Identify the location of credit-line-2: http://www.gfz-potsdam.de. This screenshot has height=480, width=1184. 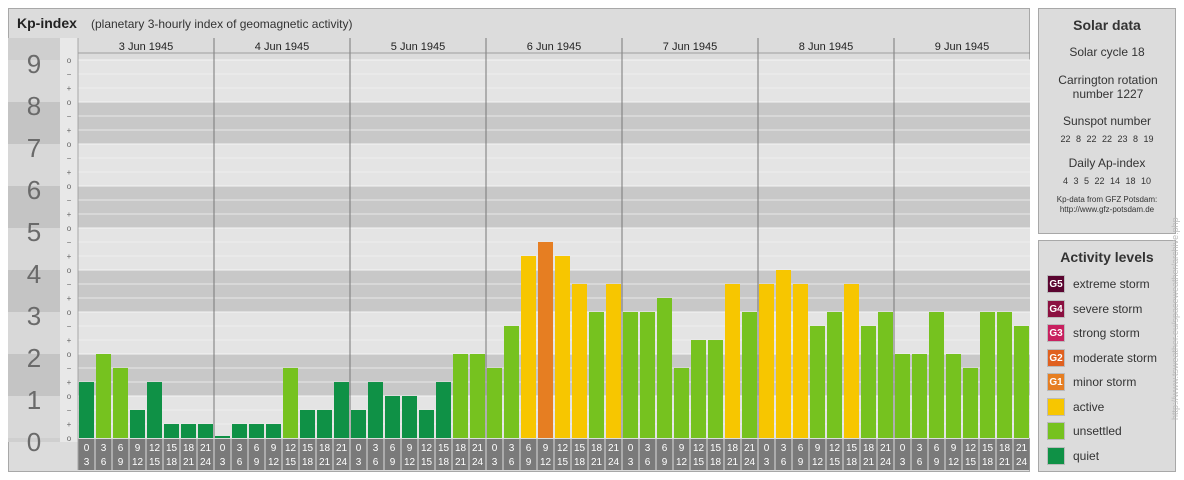
(1107, 209).